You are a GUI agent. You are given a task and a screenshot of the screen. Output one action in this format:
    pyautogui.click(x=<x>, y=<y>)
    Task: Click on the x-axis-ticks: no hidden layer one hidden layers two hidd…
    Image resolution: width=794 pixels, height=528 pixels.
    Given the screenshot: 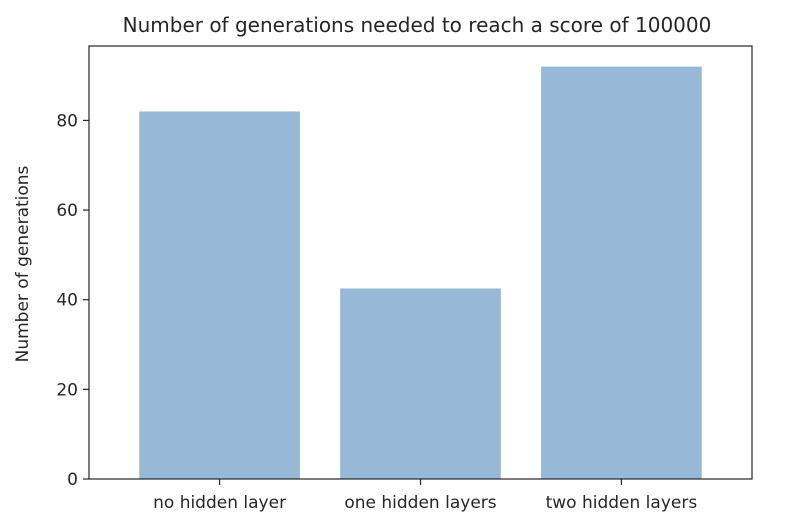 What is the action you would take?
    pyautogui.click(x=425, y=496)
    